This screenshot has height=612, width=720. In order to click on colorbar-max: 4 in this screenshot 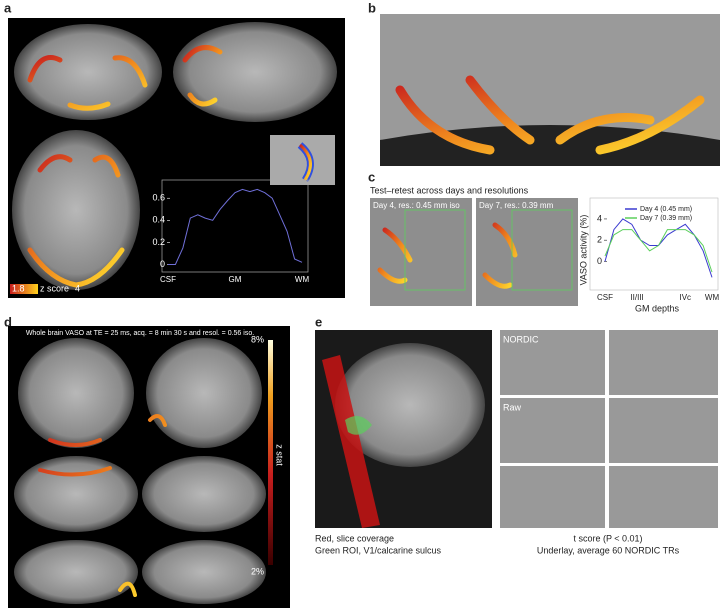, I will do `click(77, 288)`.